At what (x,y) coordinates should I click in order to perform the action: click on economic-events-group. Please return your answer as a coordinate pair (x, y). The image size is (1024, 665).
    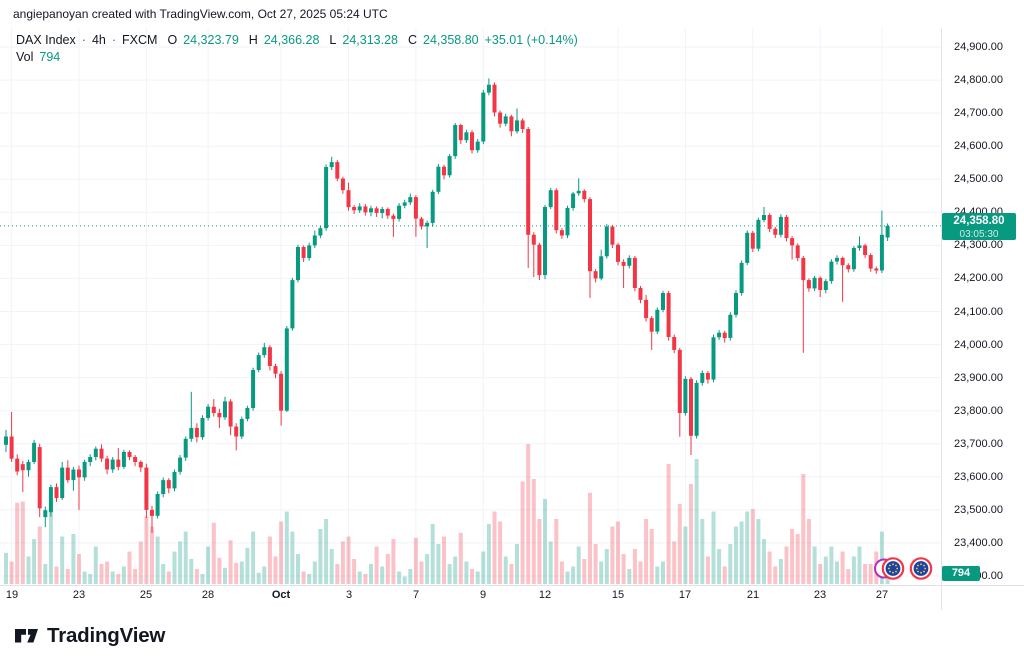
    Looking at the image, I should click on (903, 568).